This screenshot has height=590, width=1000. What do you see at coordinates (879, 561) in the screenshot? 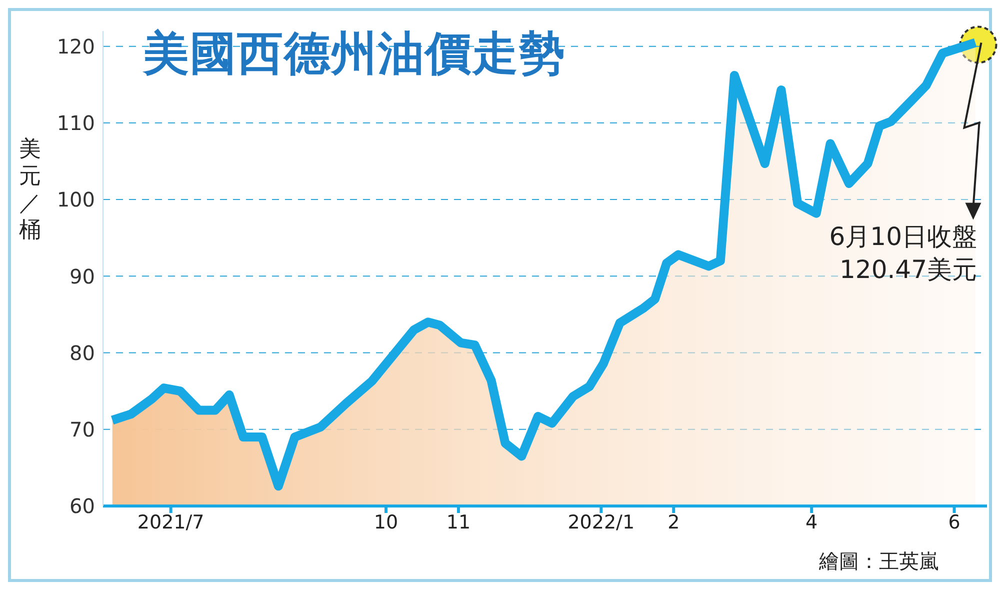
I see `text: 繪圖：王英嵐` at bounding box center [879, 561].